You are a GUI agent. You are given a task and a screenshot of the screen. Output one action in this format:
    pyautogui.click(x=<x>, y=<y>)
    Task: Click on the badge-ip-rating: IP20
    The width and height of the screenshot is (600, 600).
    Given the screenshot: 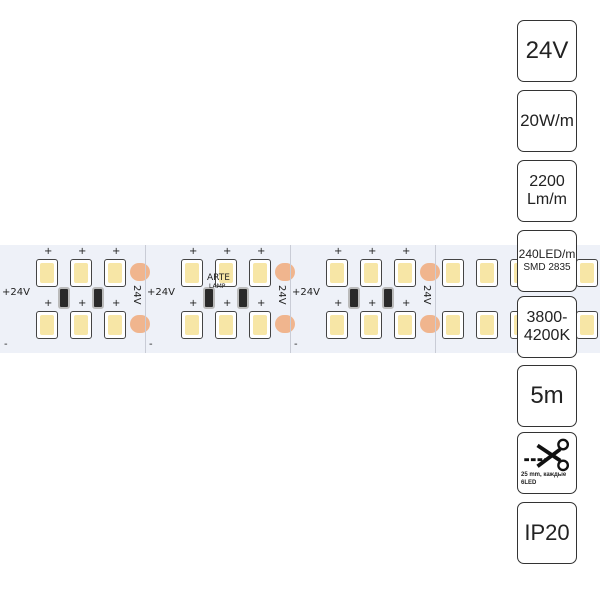 What is the action you would take?
    pyautogui.click(x=547, y=533)
    